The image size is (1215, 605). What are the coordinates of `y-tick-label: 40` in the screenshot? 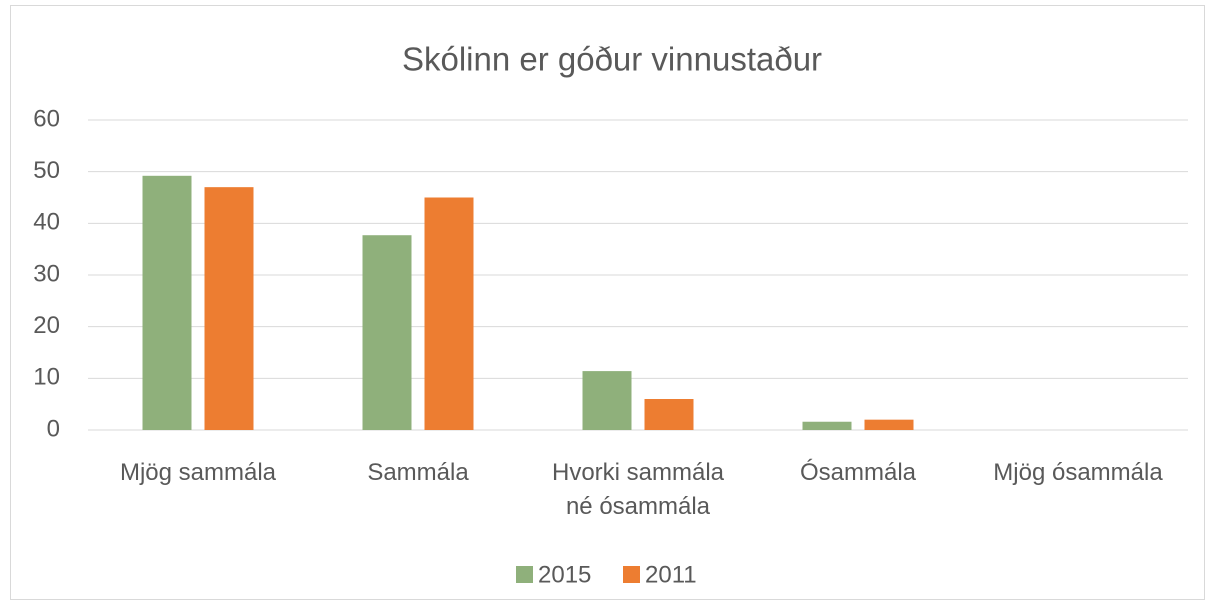 It's located at (46, 222).